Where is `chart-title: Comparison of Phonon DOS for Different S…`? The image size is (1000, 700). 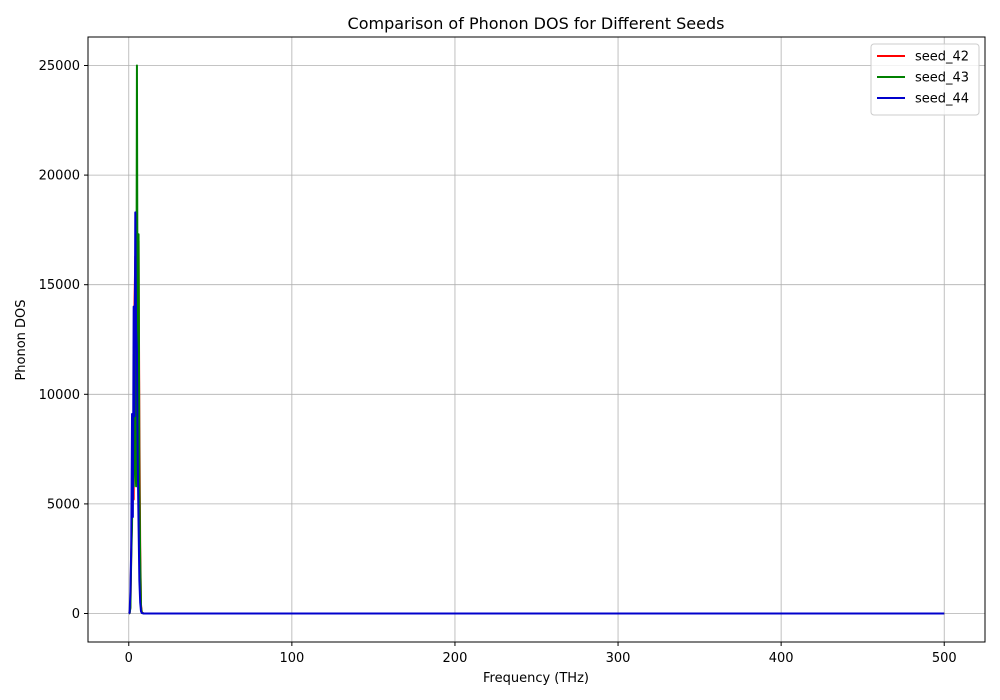 chart-title: Comparison of Phonon DOS for Different S… is located at coordinates (536, 23).